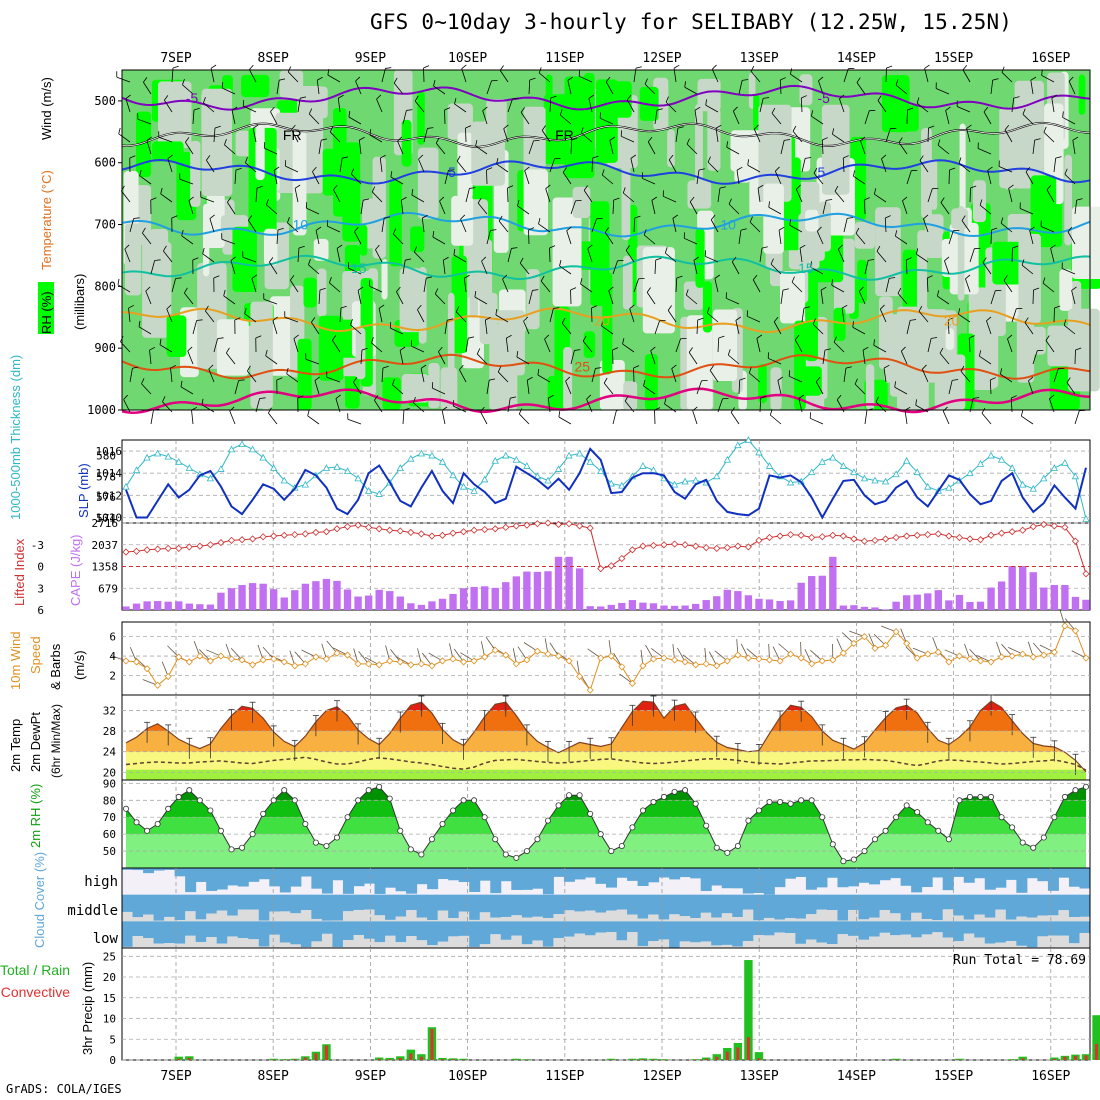  What do you see at coordinates (1070, 625) in the screenshot?
I see `surface-wind-barb` at bounding box center [1070, 625].